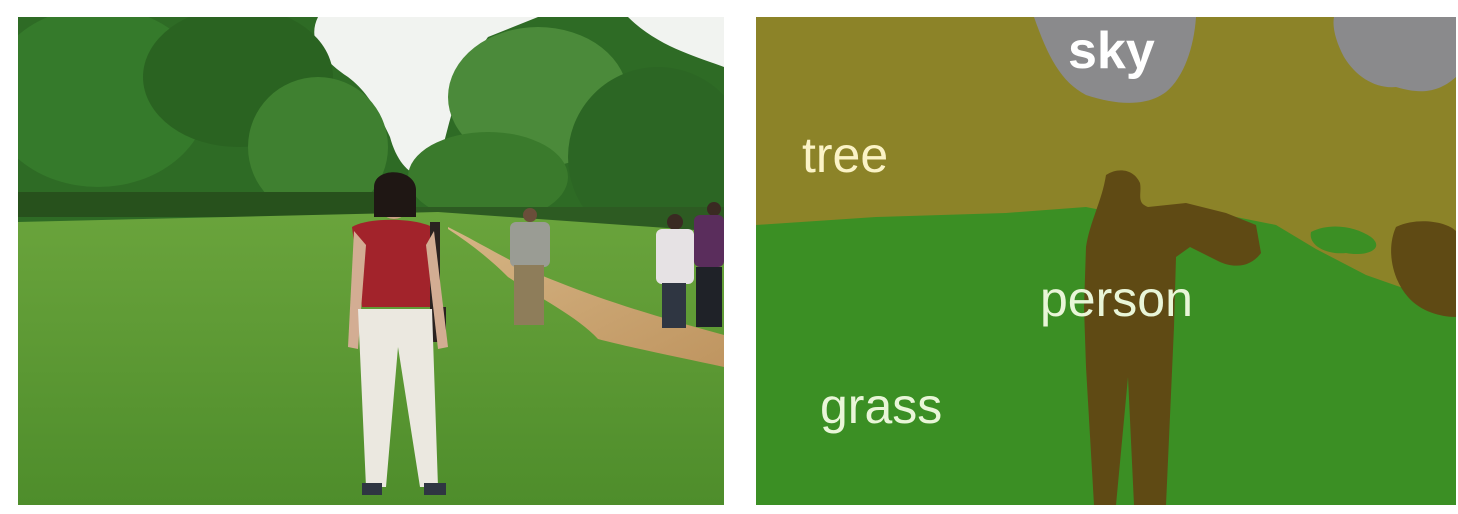 This screenshot has height=514, width=1458. Describe the element at coordinates (1343, 240) in the screenshot. I see `seg-region-grass-patch` at that location.